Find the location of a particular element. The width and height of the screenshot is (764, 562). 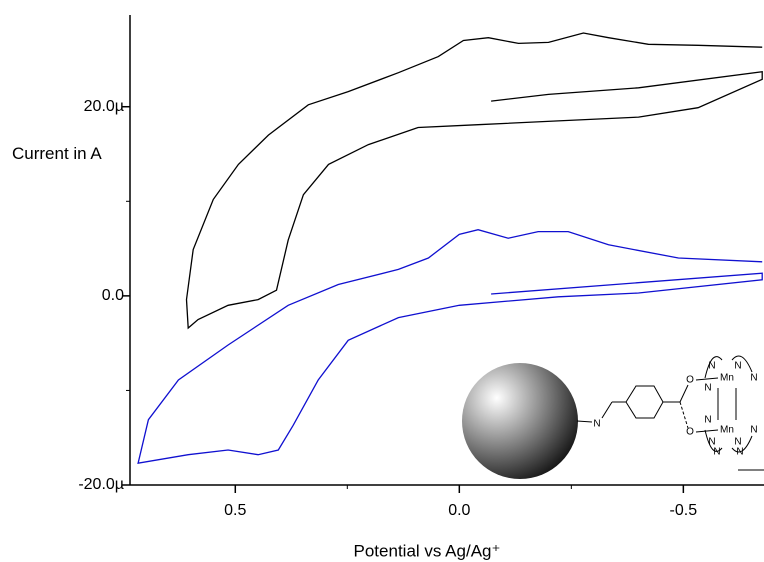

y-tick-label: 20.0µ is located at coordinates (104, 106).